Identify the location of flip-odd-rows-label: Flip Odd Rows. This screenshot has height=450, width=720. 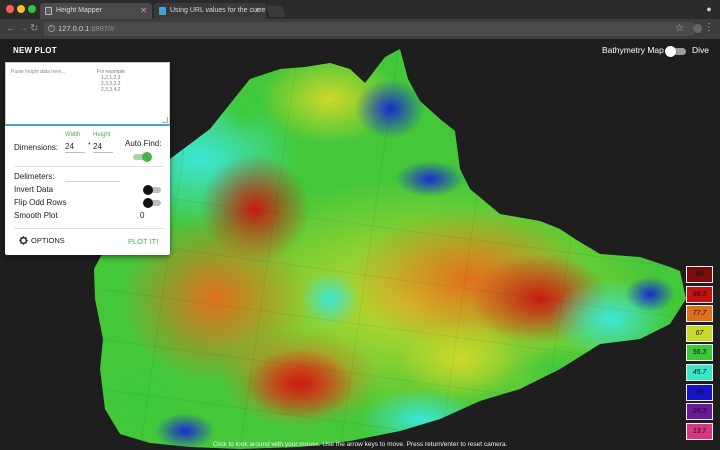
(40, 202).